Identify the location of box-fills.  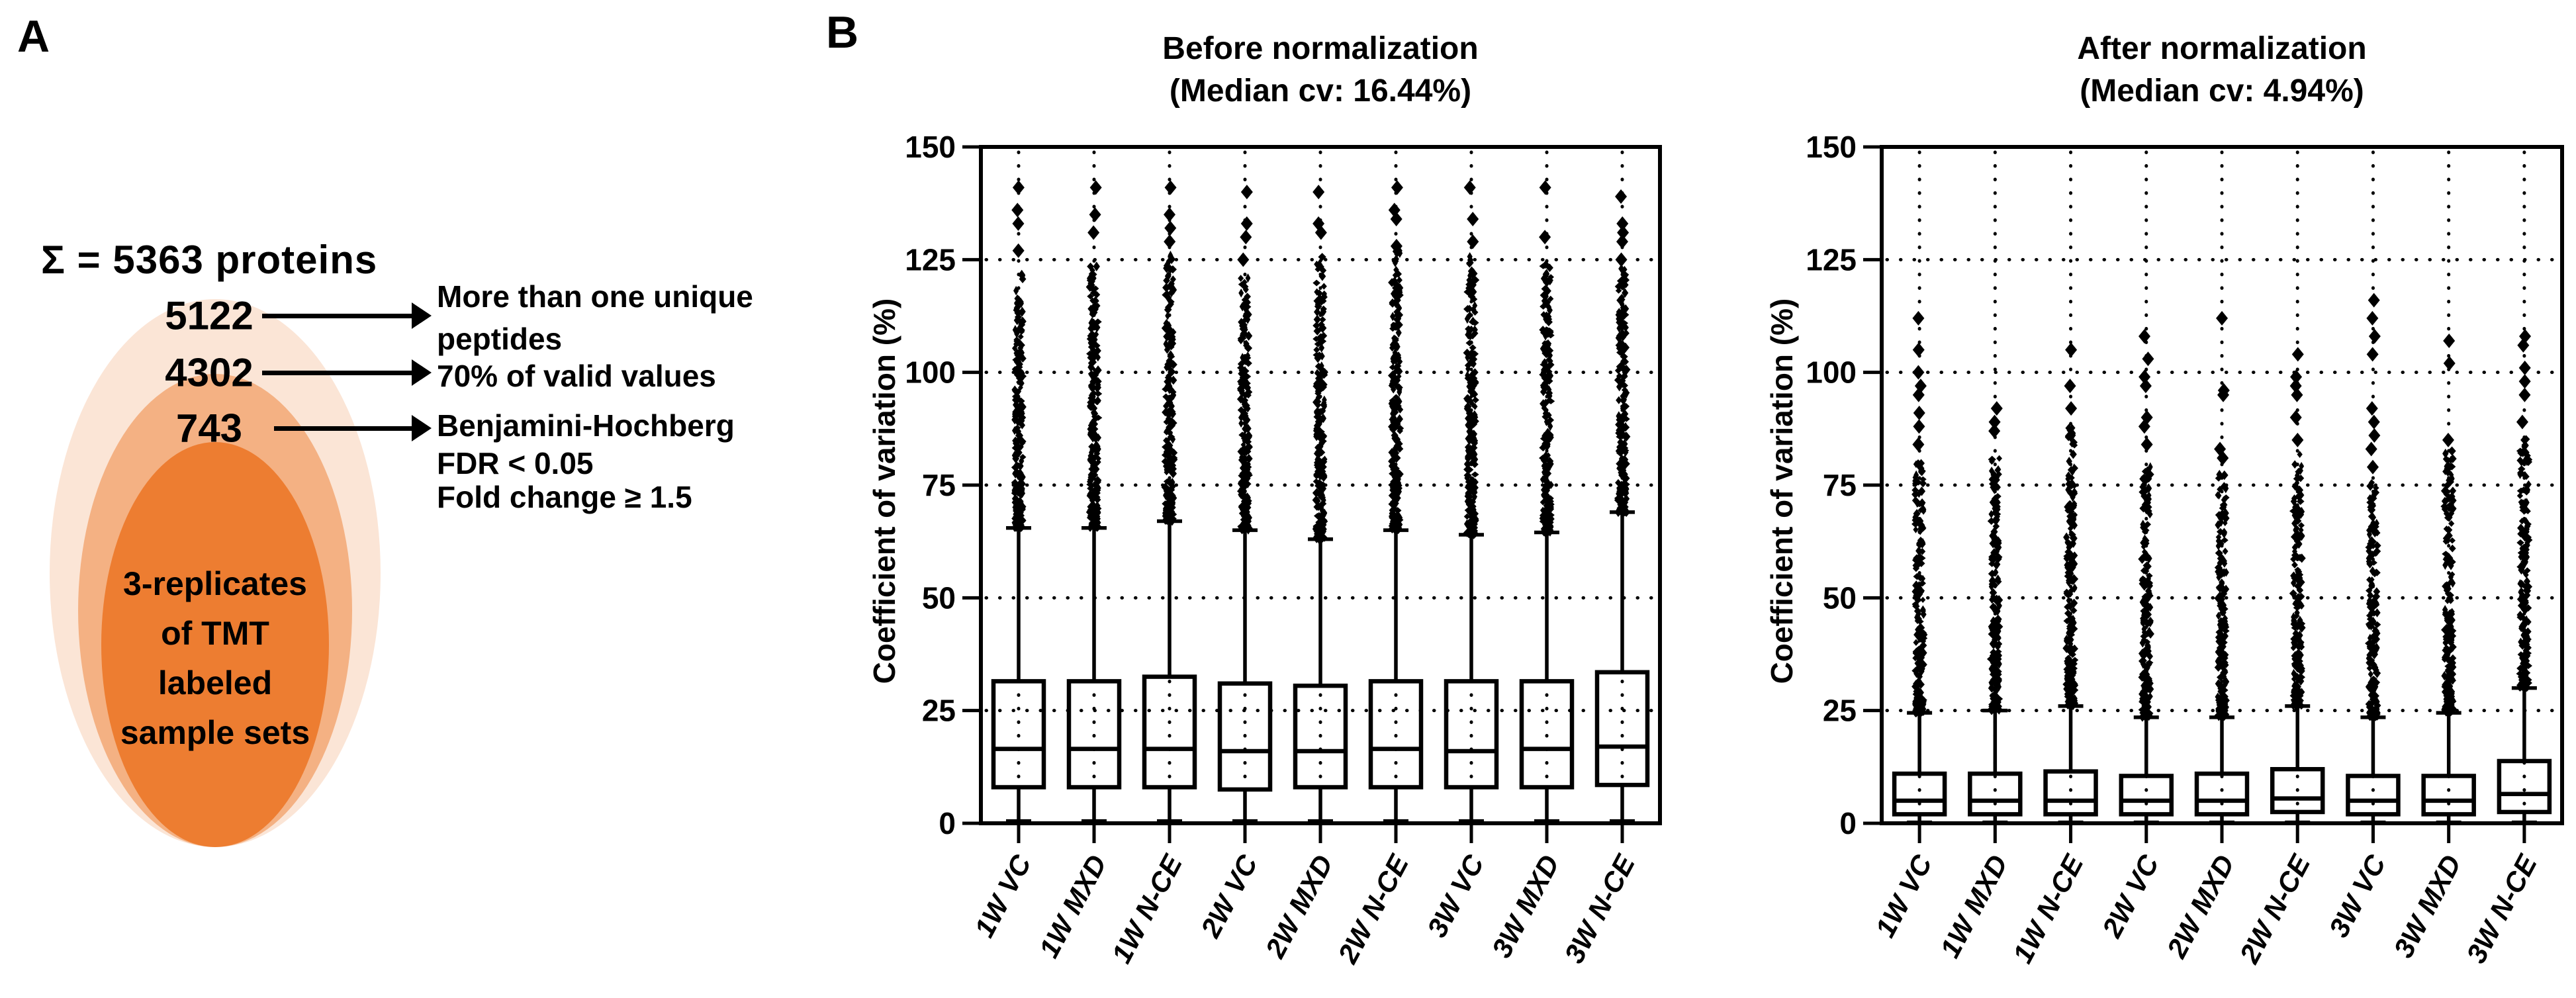
(1320, 731).